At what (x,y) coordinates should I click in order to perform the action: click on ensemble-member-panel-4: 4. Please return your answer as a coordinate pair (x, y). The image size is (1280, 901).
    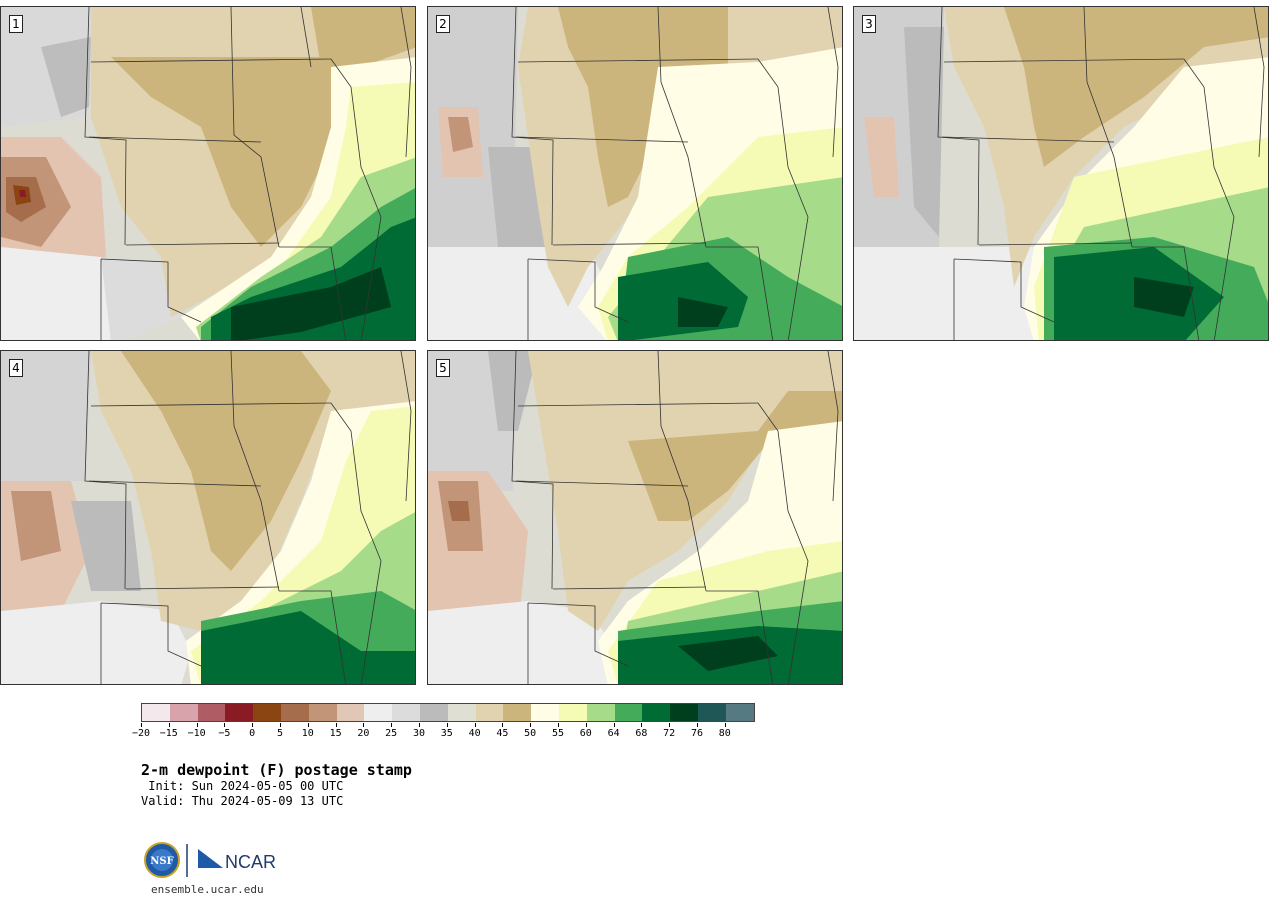
    Looking at the image, I should click on (208, 517).